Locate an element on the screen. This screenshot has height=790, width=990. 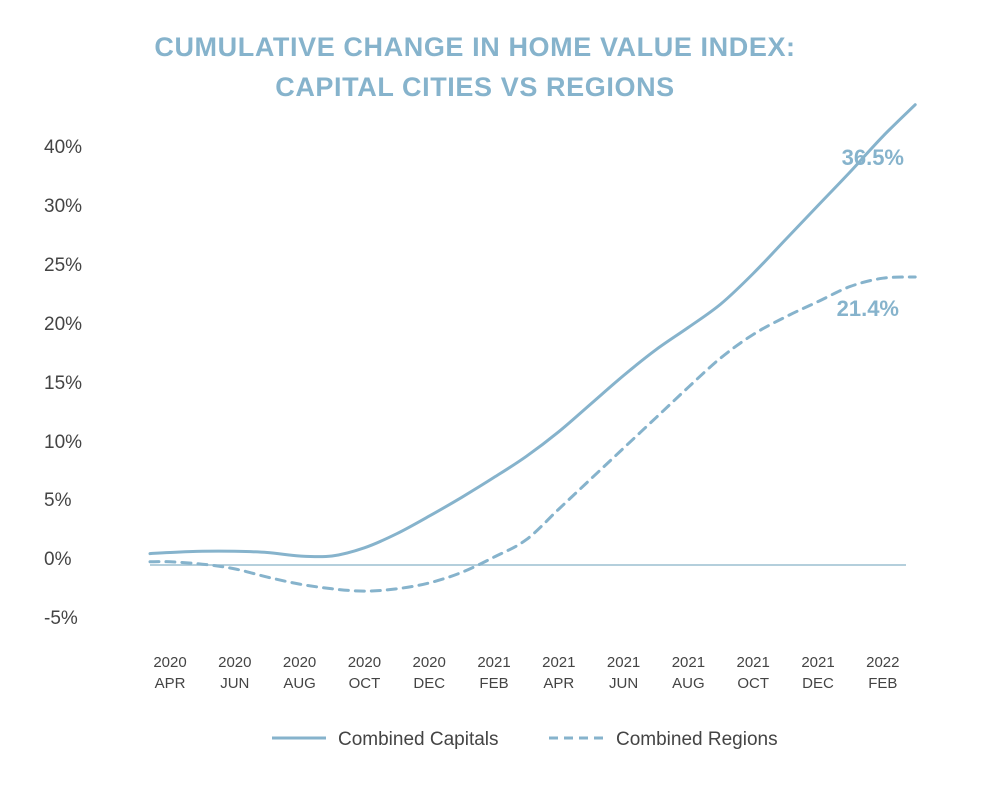
end-label-capitals: 36.5% is located at coordinates (873, 157).